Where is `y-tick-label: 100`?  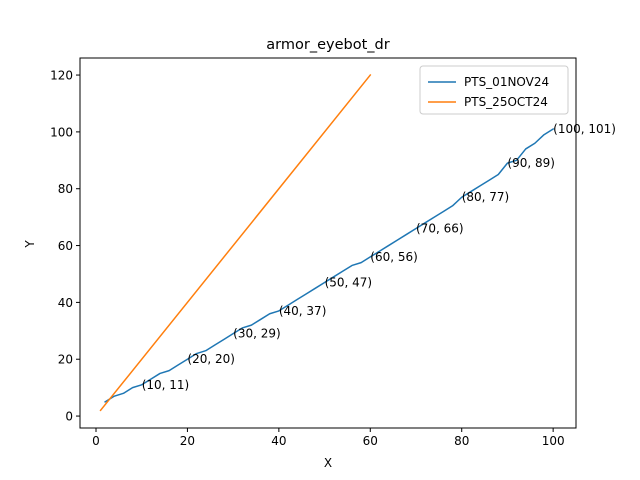
y-tick-label: 100 is located at coordinates (61, 132).